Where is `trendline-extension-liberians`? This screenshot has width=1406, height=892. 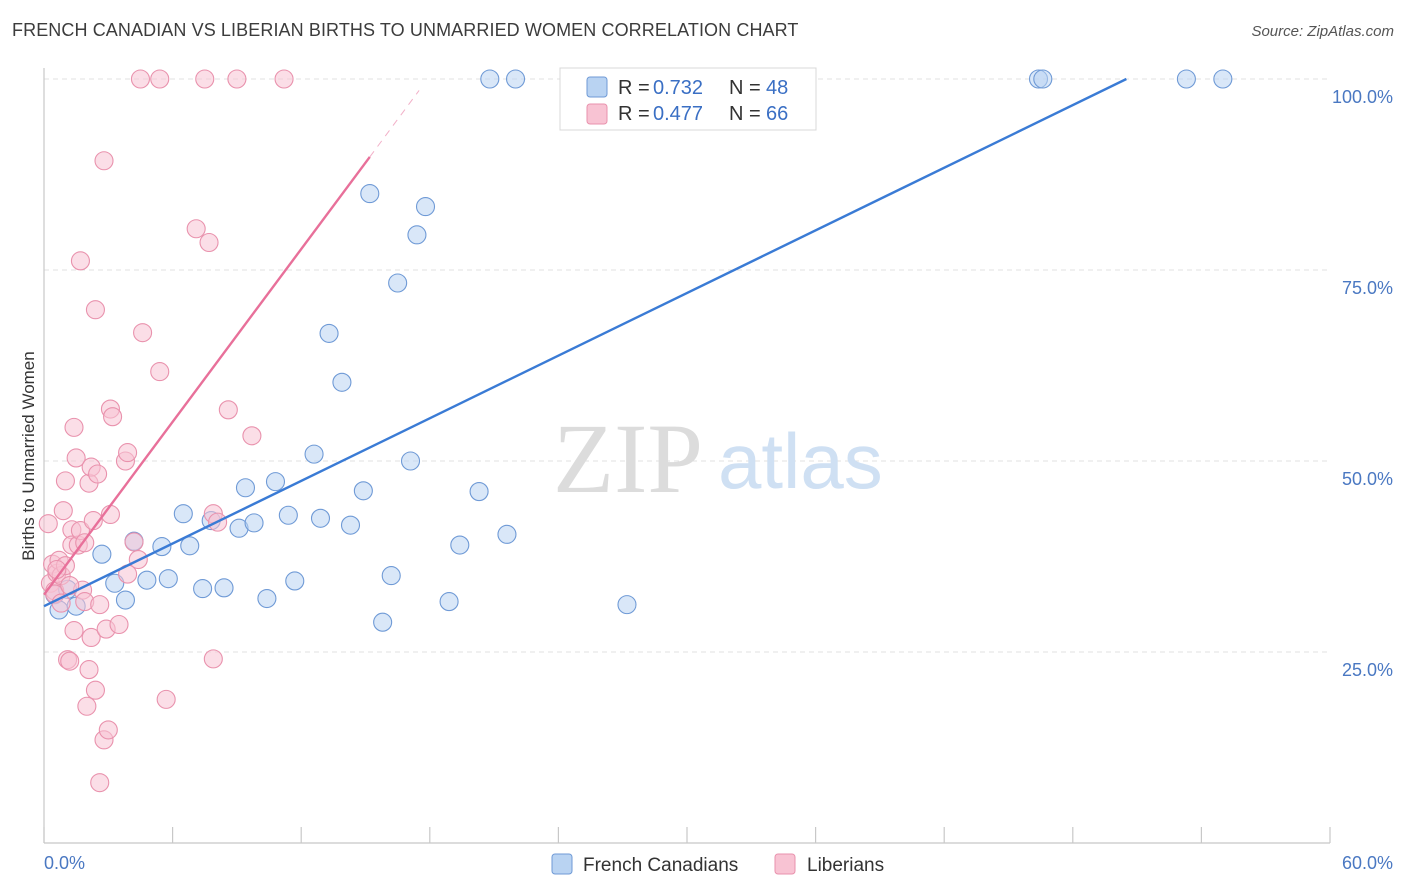
trendline-extension-liberians is located at coordinates (394, 124).